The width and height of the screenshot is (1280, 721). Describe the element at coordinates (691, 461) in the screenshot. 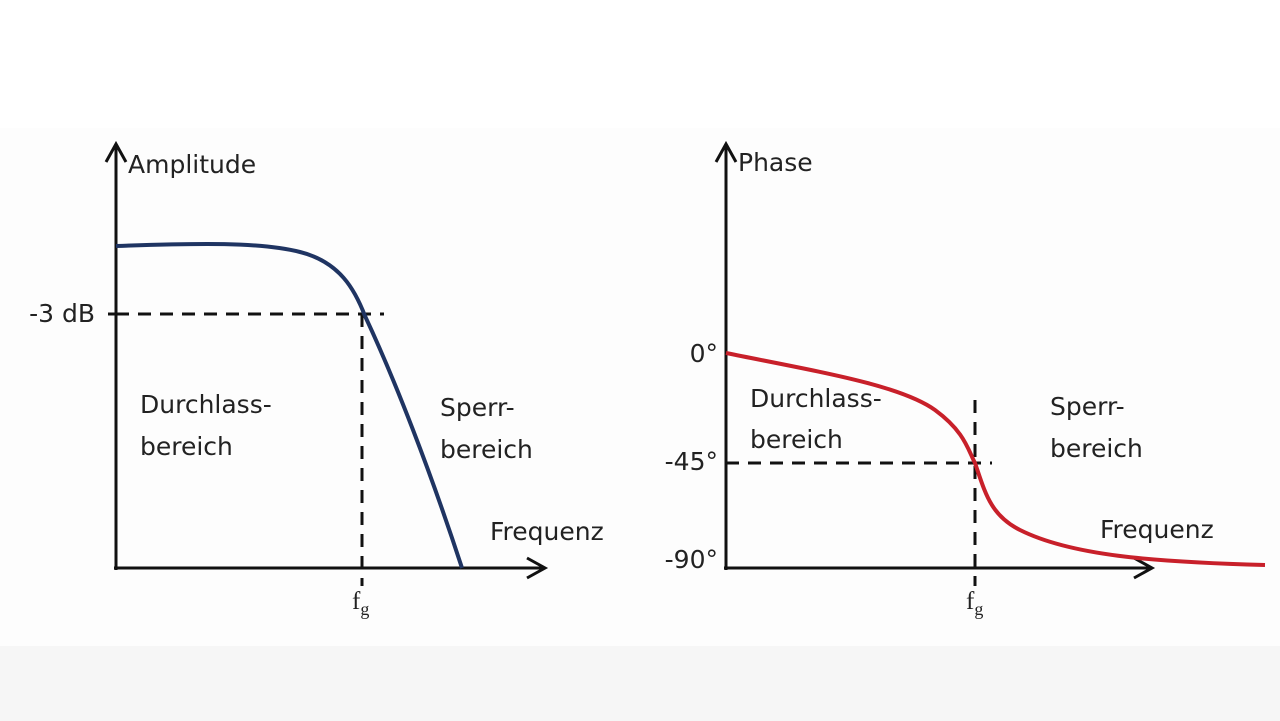

I see `y-label: -45°` at that location.